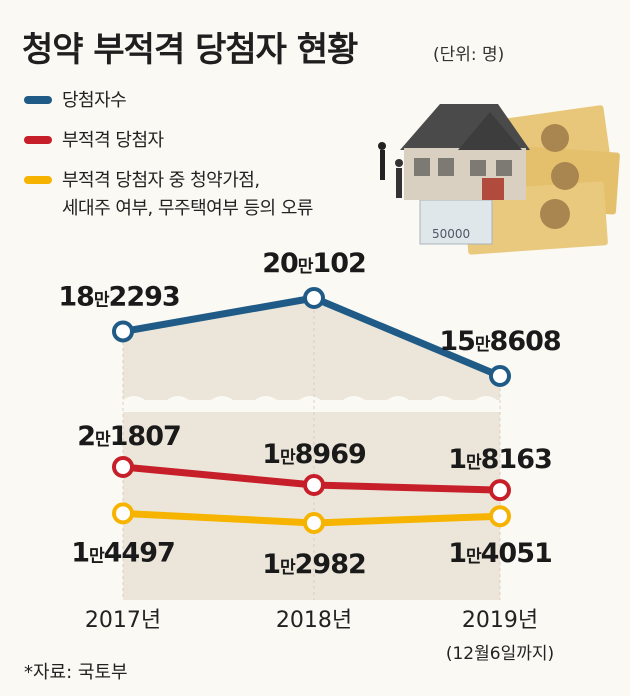 This screenshot has width=630, height=696. I want to click on x-tick-label: 2019년, so click(500, 620).